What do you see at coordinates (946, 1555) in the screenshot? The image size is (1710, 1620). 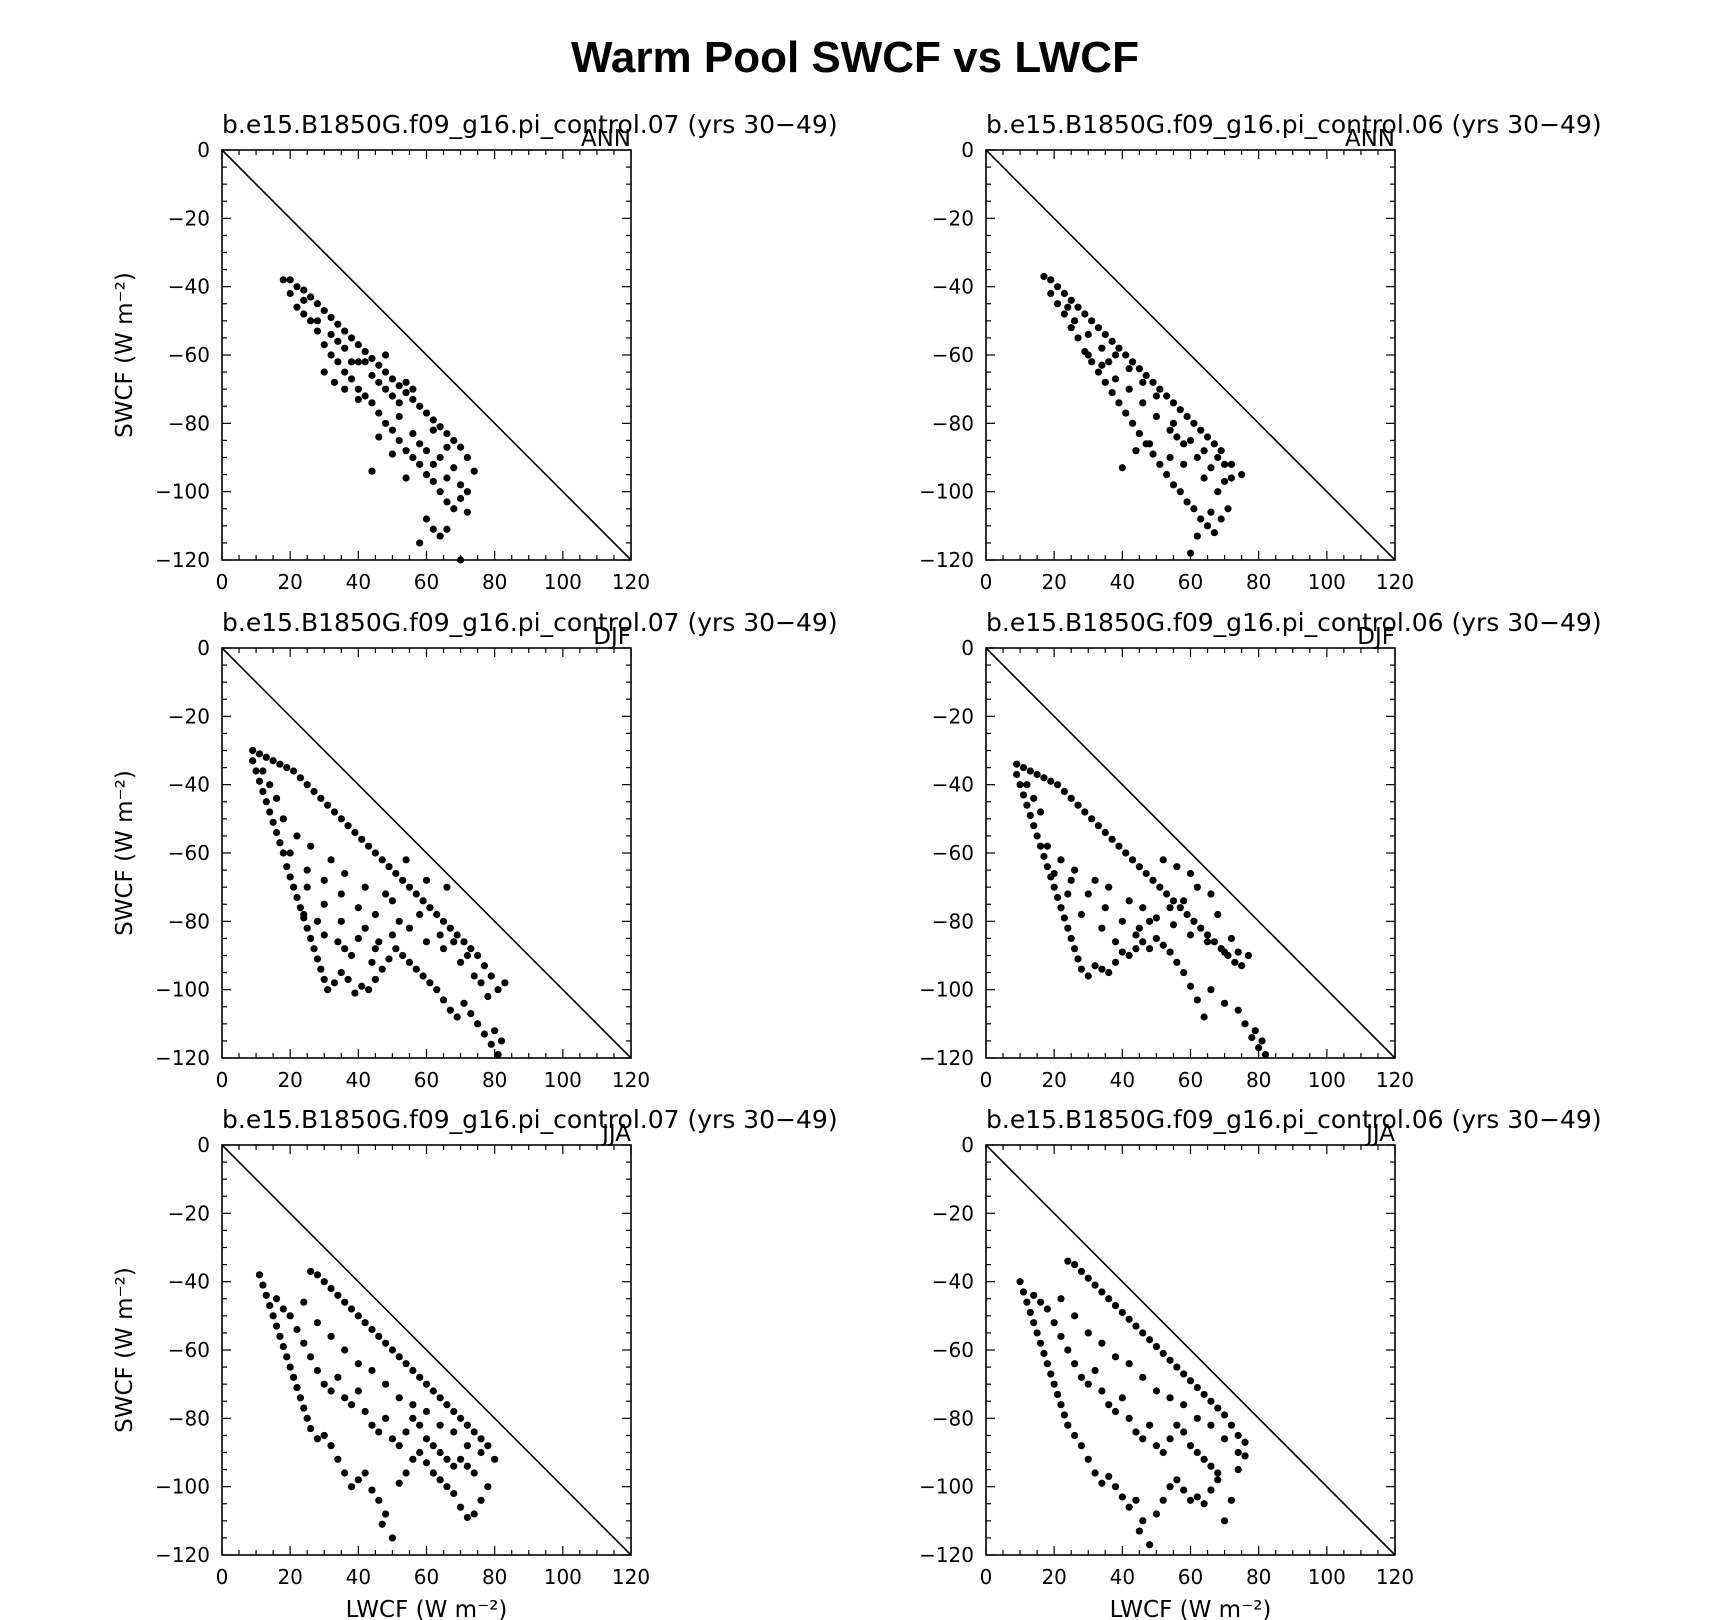 I see `y-tick-label: −120` at bounding box center [946, 1555].